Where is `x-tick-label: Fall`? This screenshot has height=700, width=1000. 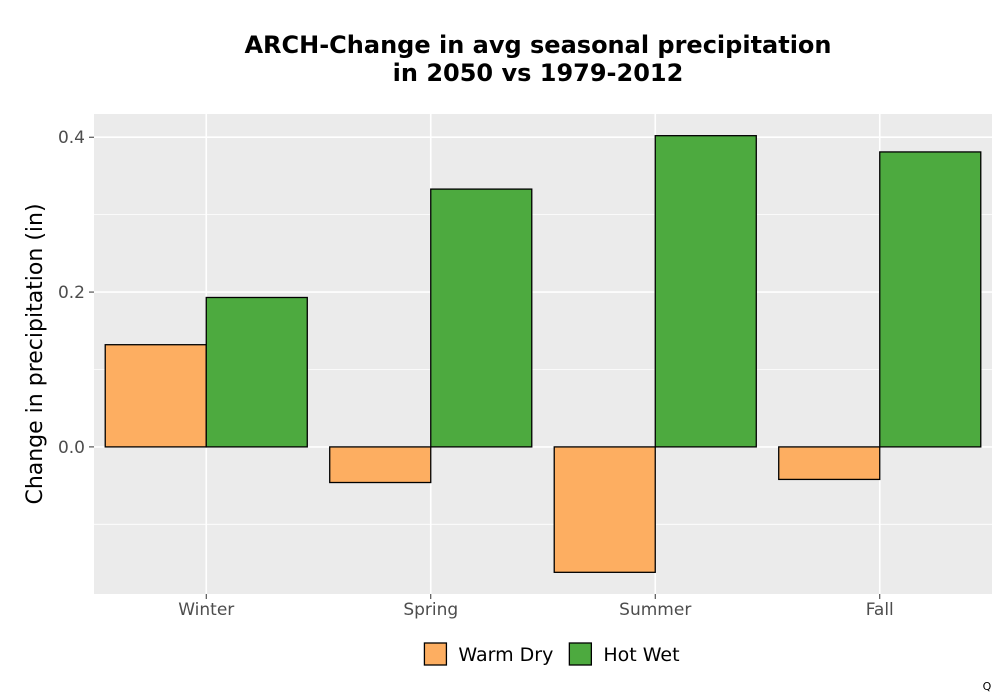 x-tick-label: Fall is located at coordinates (880, 610).